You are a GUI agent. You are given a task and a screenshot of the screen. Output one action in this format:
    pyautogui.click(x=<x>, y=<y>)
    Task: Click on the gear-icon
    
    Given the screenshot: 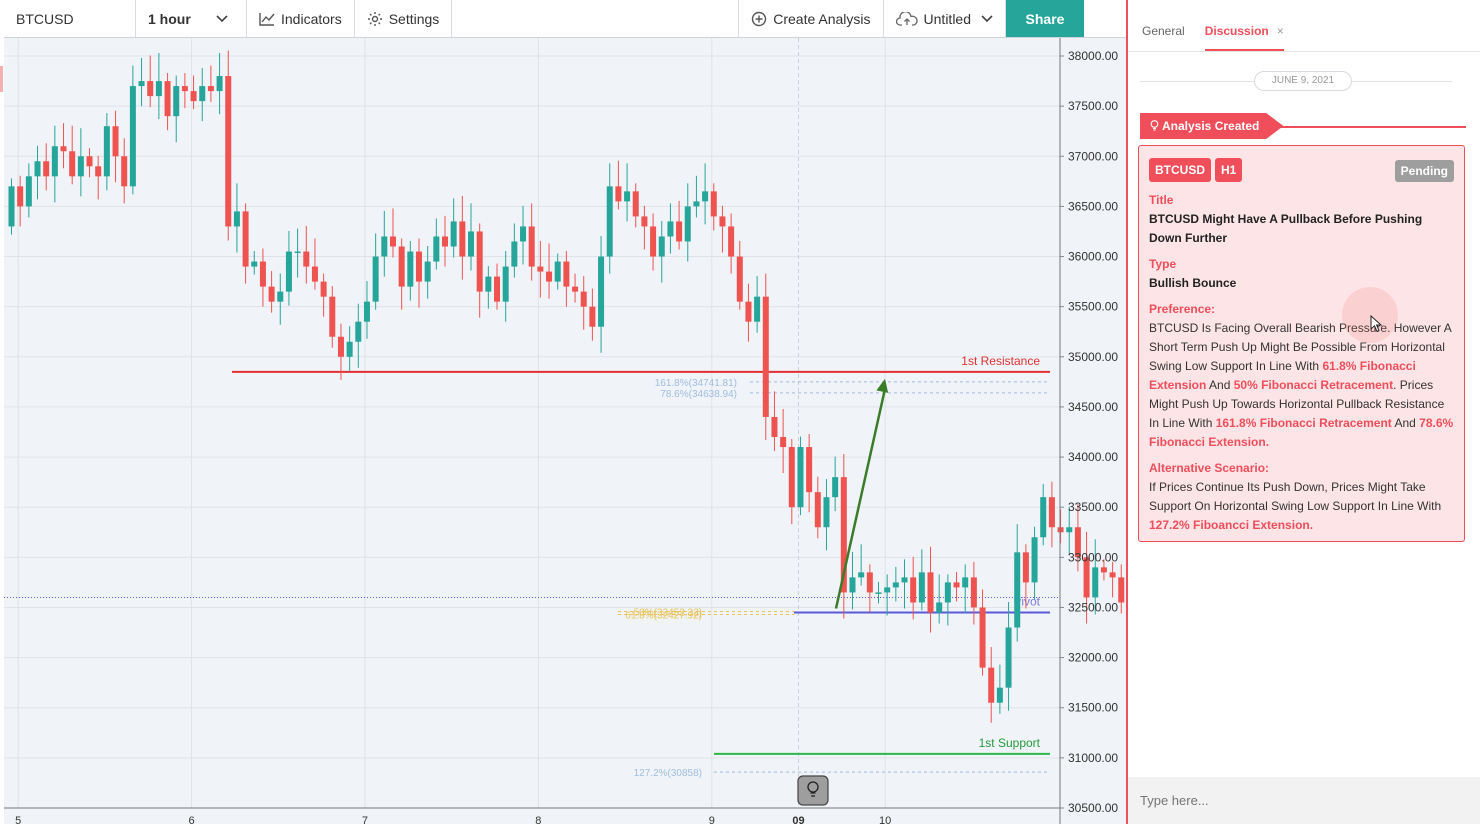 What is the action you would take?
    pyautogui.click(x=374, y=18)
    